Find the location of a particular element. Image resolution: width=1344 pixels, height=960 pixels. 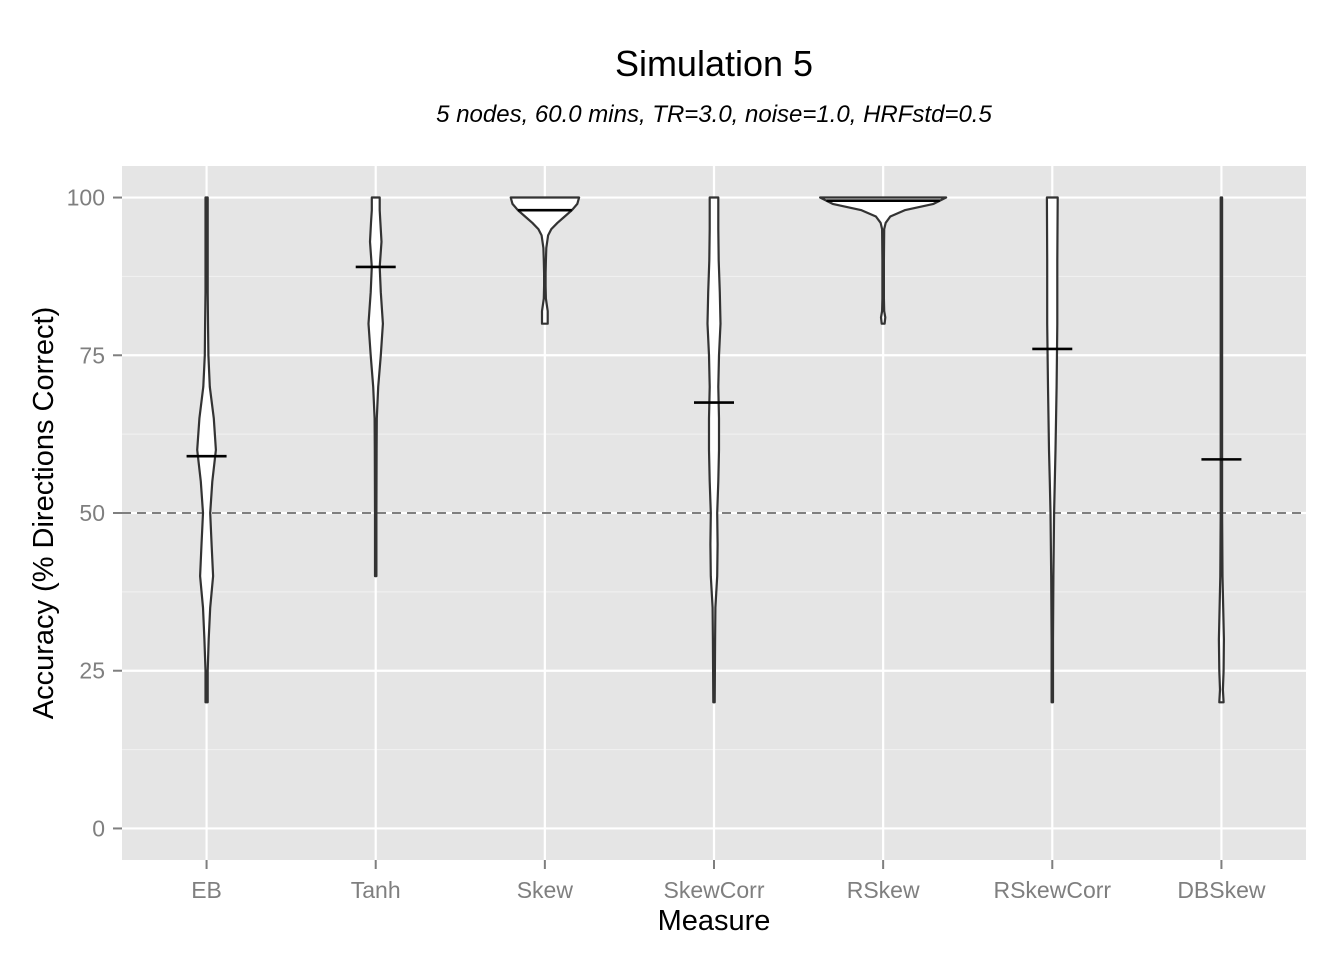

violin-skew is located at coordinates (545, 260).